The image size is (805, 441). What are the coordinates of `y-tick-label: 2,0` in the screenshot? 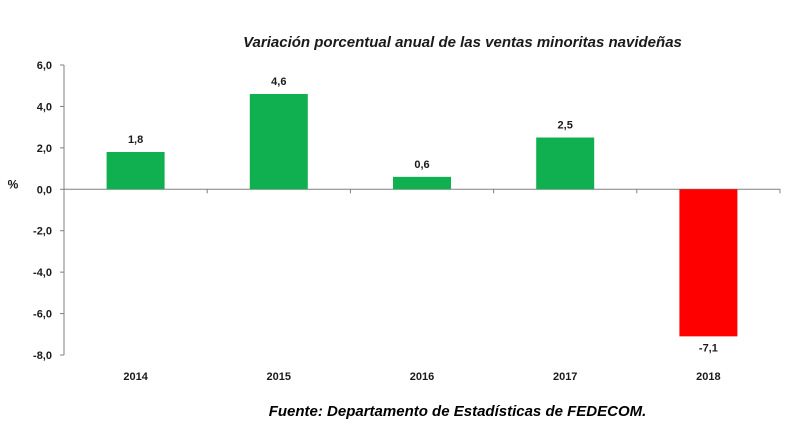 It's located at (44, 149).